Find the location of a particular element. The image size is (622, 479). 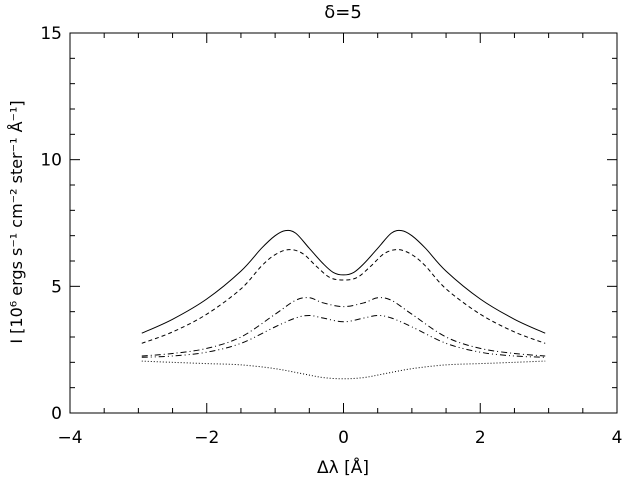

x-tick-label: 4 is located at coordinates (617, 438).